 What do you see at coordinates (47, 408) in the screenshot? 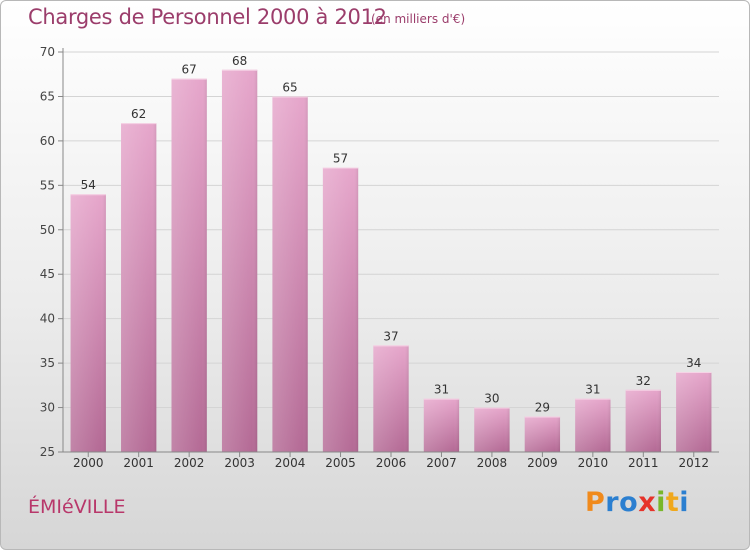
I see `y-tick-label: 30` at bounding box center [47, 408].